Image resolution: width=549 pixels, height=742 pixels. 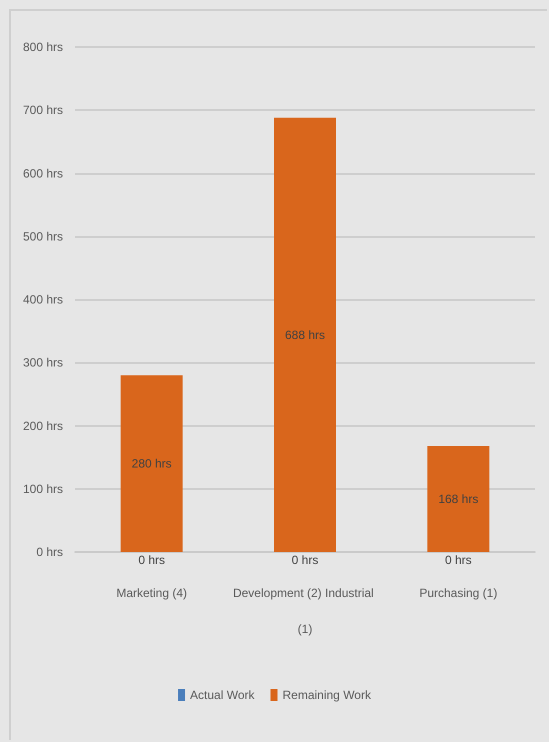 What do you see at coordinates (42, 425) in the screenshot?
I see `y-tick-label: 200 hrs` at bounding box center [42, 425].